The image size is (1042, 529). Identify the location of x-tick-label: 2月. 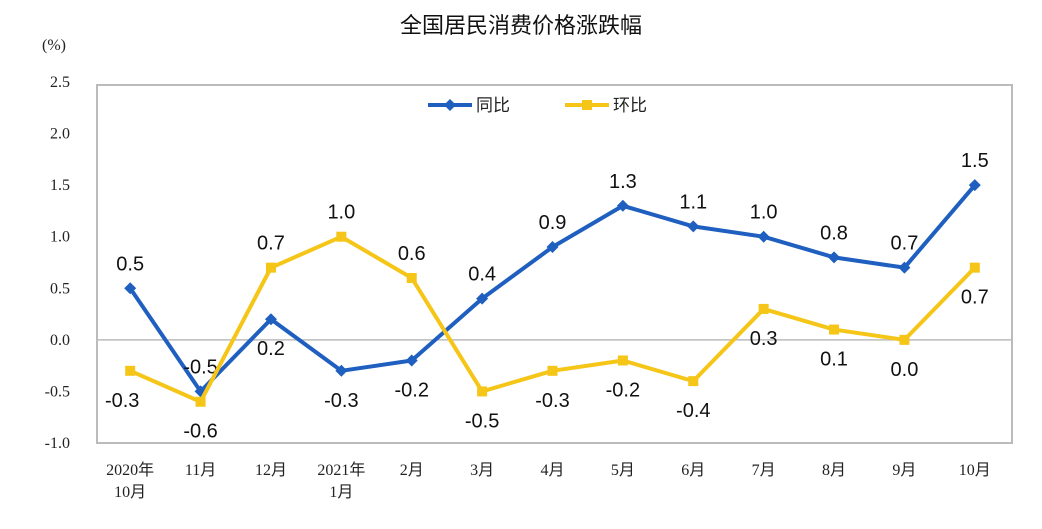
(412, 470).